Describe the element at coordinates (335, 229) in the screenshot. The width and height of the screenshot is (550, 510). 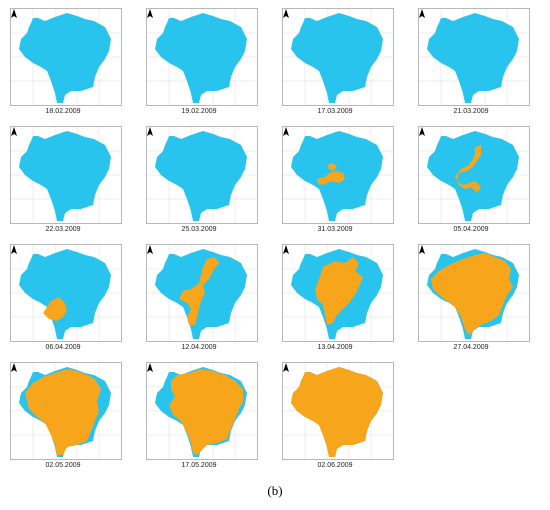
I see `map-date-label: 31.03.2009` at that location.